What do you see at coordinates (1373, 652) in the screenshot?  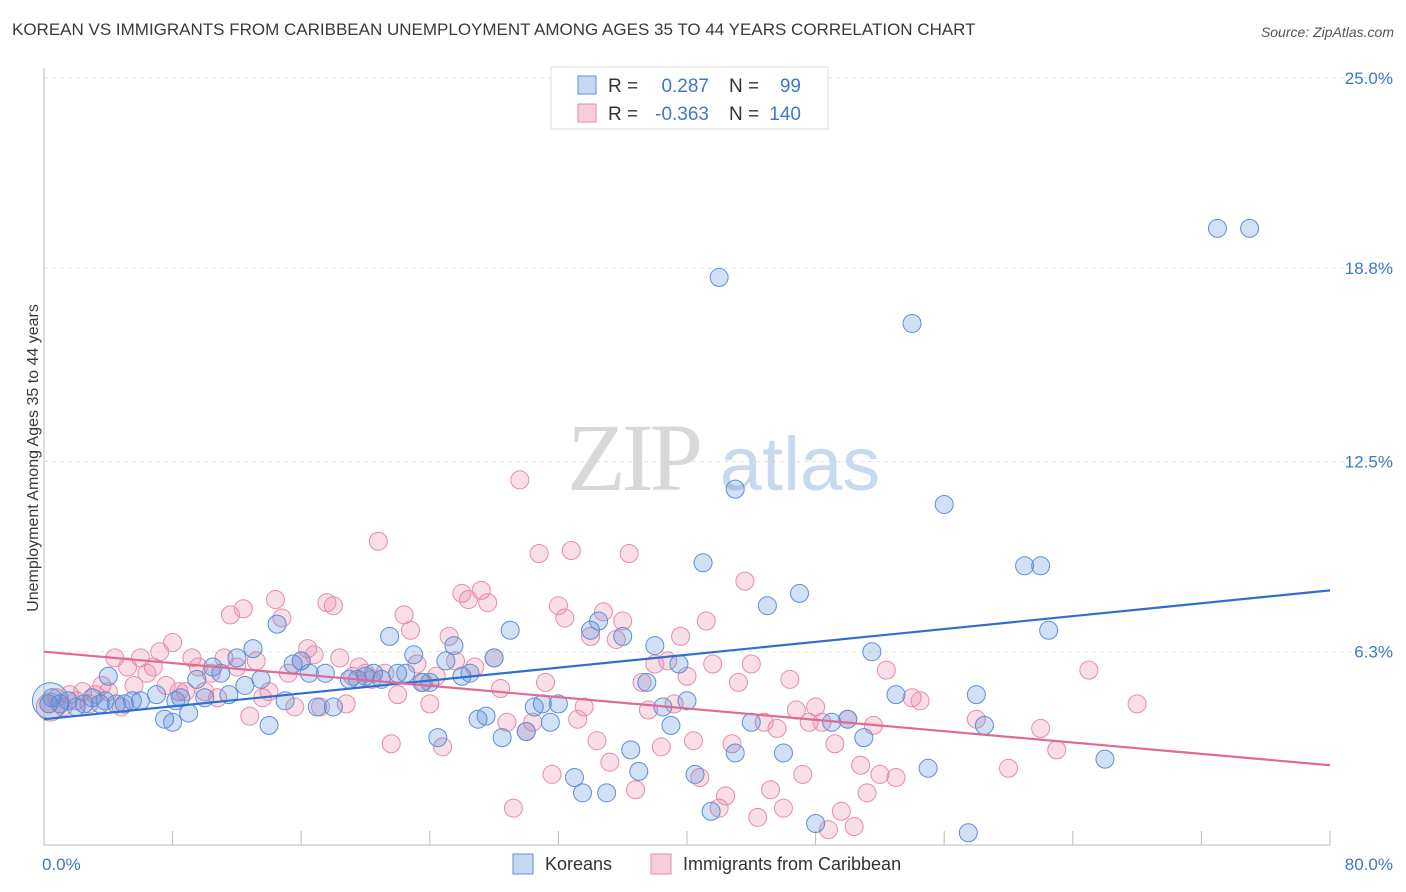 I see `y-tick-label: 6.3%` at bounding box center [1373, 652].